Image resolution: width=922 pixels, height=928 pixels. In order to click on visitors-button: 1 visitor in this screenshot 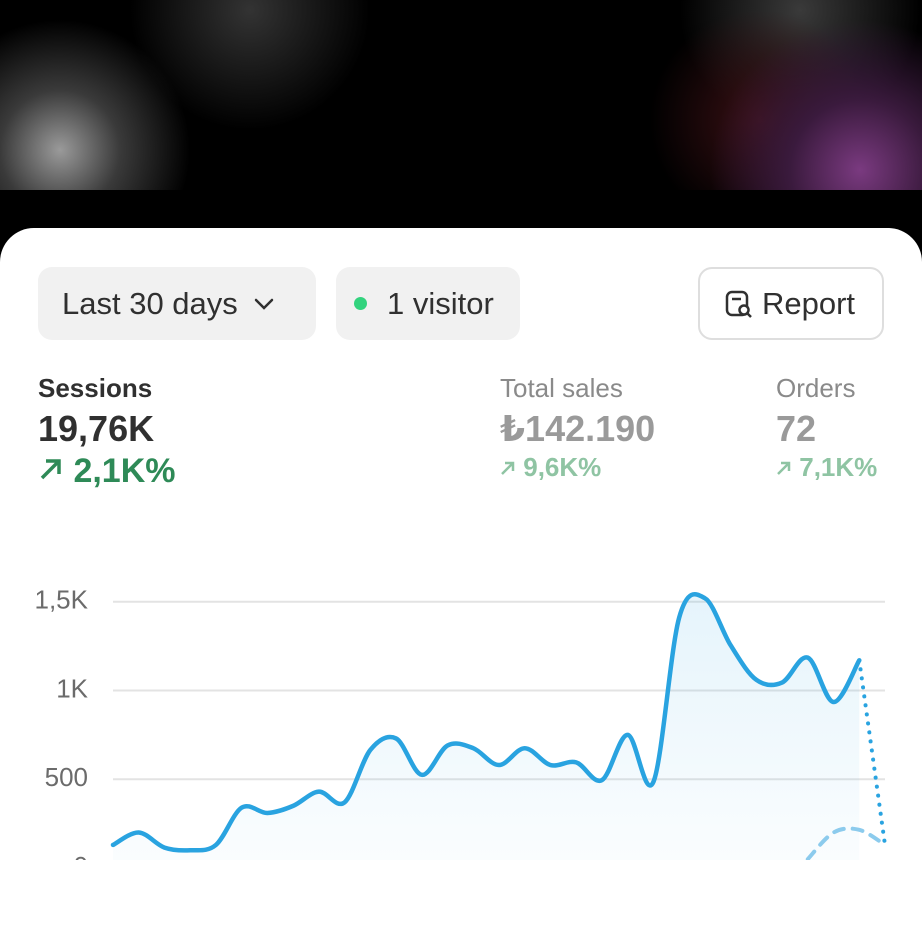, I will do `click(428, 303)`.